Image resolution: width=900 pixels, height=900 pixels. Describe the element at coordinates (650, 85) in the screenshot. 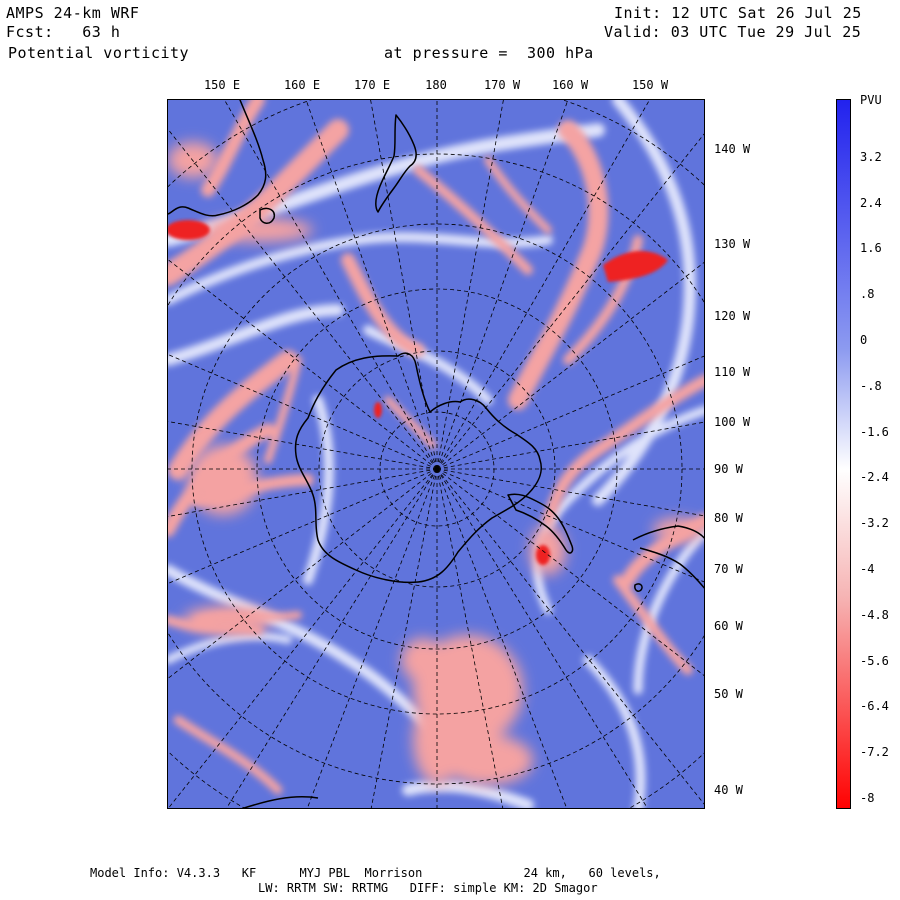

I see `lon-label-top: 150 W` at that location.